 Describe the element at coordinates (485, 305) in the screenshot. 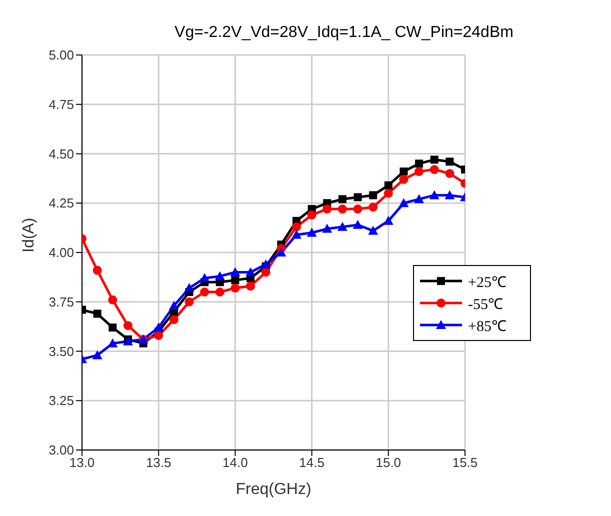

I see `legend-label: -55℃` at that location.